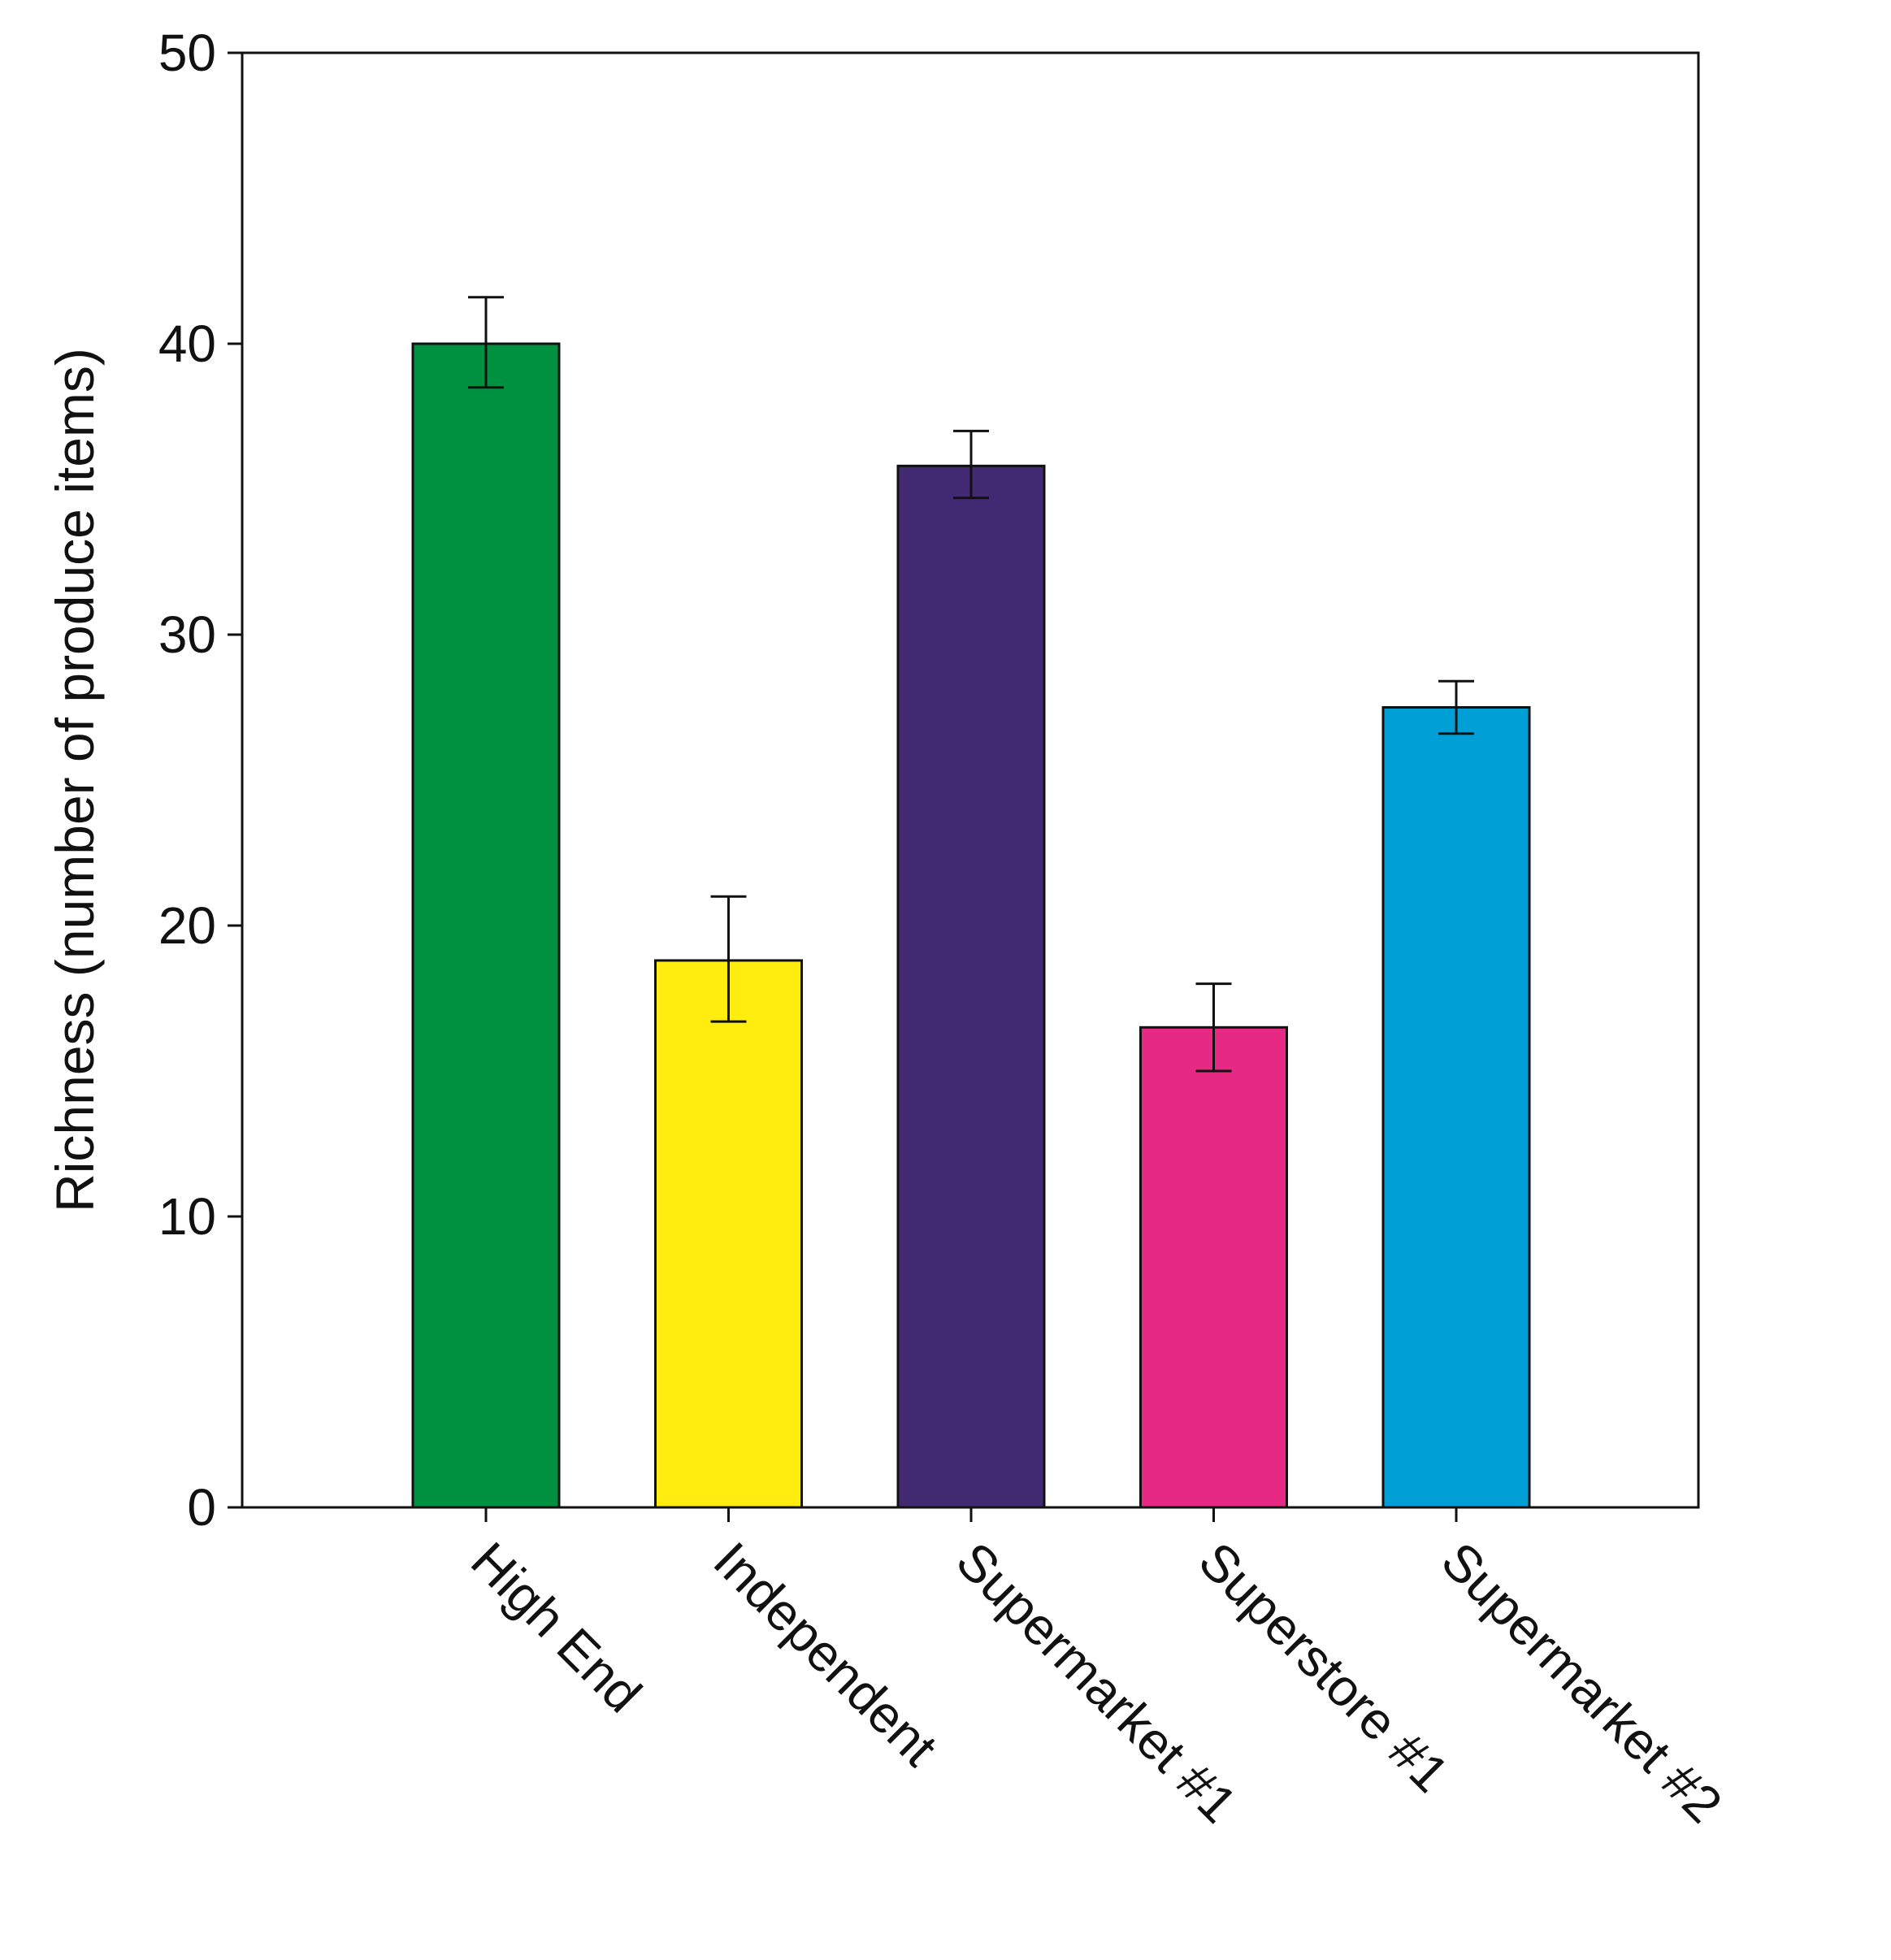  What do you see at coordinates (187, 1216) in the screenshot?
I see `y-tick-label-1: 10` at bounding box center [187, 1216].